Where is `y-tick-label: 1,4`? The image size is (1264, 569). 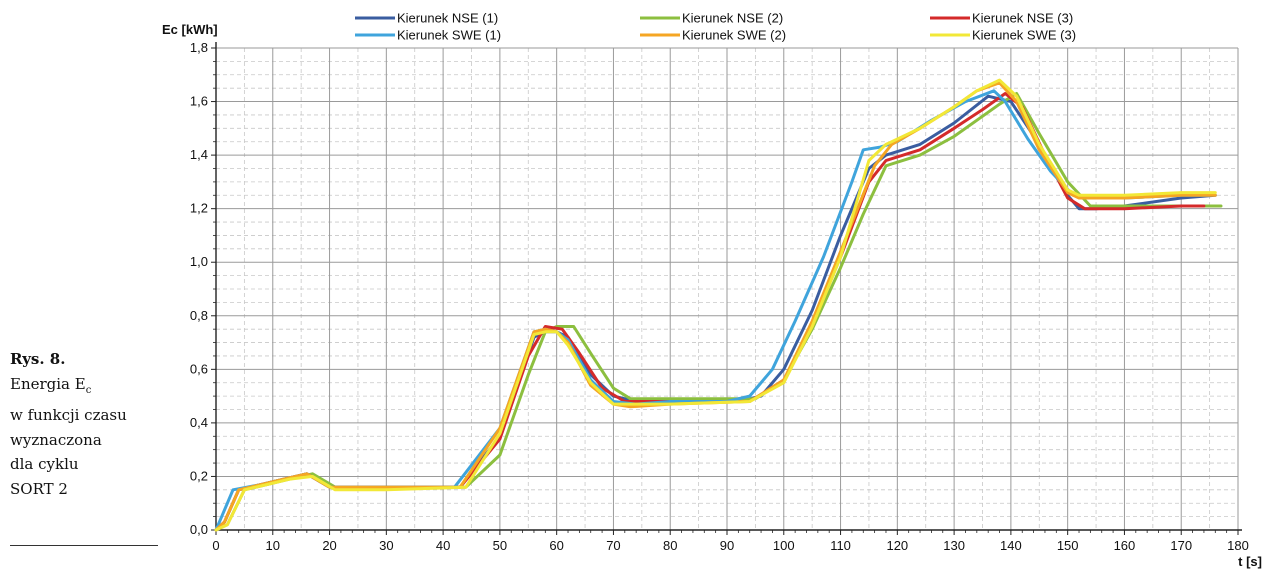 y-tick-label: 1,4 is located at coordinates (199, 154).